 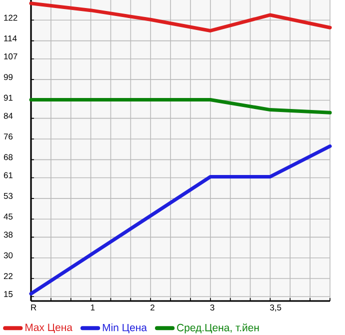 I want to click on y-tick-label: 38, so click(x=8, y=235).